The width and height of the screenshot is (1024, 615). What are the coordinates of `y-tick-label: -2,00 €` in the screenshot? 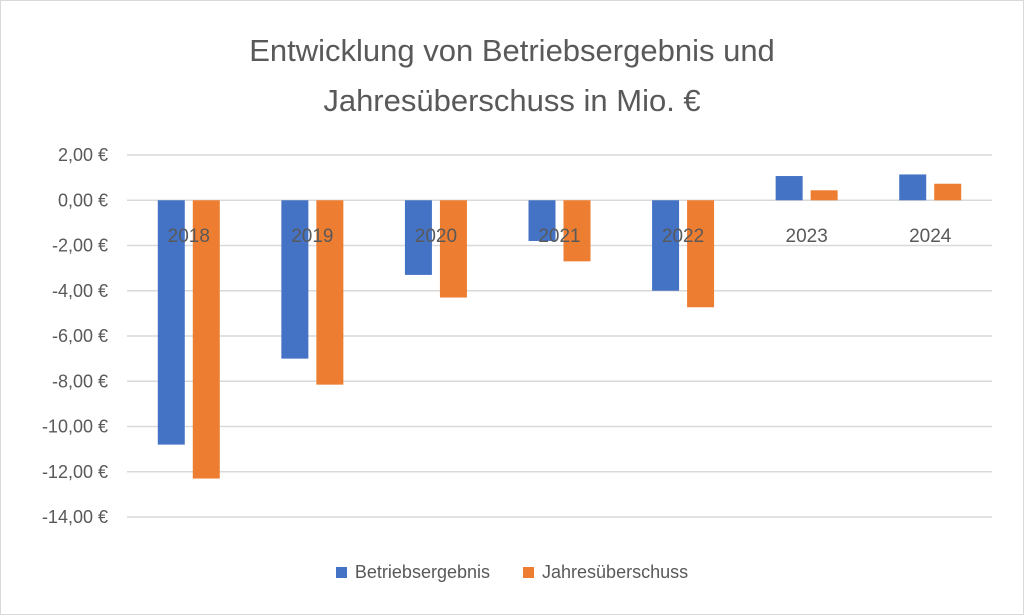 It's located at (80, 246).